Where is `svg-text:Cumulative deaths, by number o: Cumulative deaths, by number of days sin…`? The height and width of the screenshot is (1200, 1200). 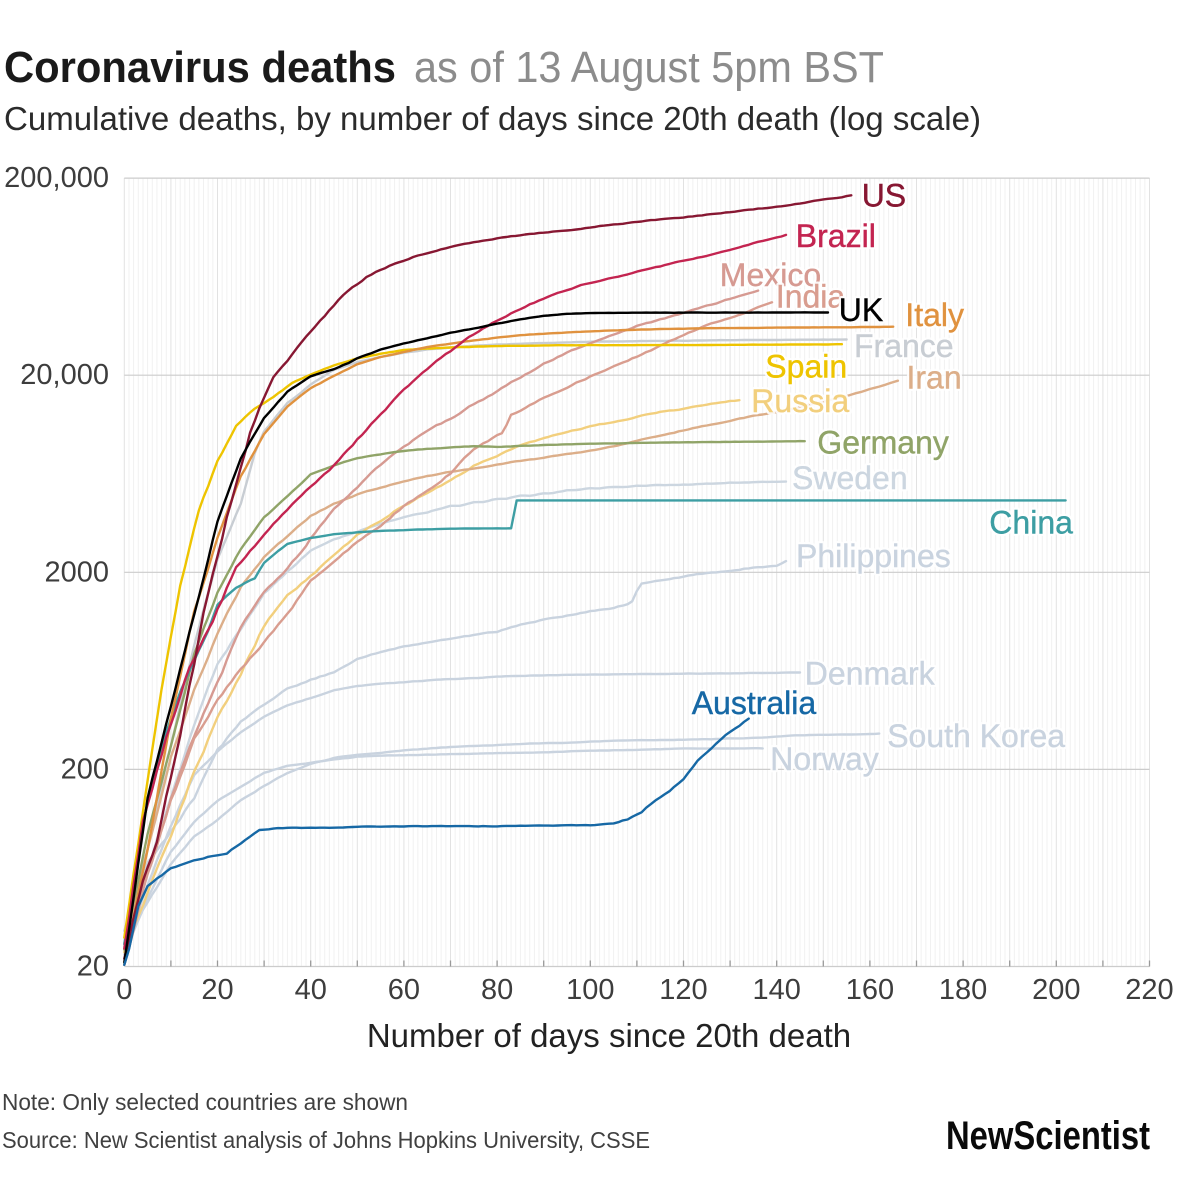 svg-text:Cumulative deaths, by number o: Cumulative deaths, by number of days sin… is located at coordinates (492, 118).